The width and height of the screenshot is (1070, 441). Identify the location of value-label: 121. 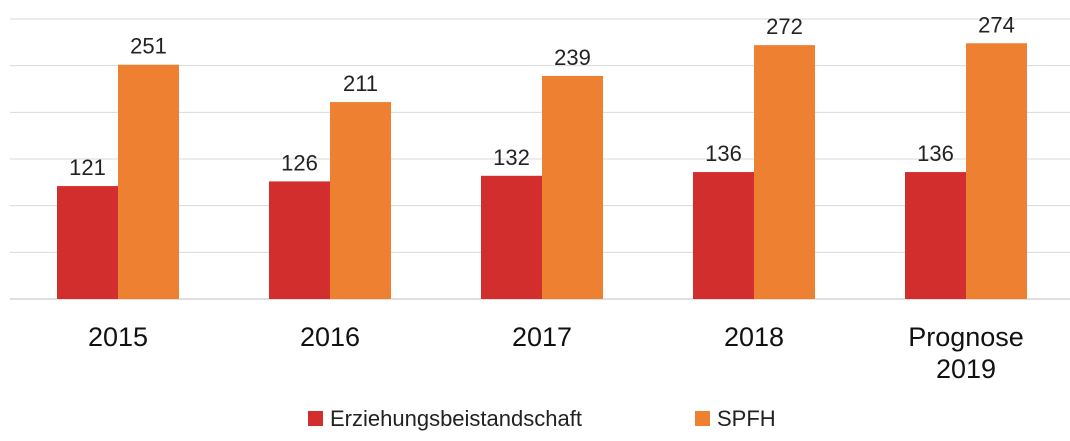
(87, 167).